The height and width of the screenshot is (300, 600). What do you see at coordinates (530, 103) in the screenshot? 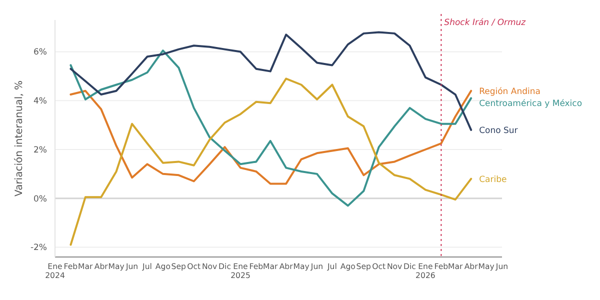
I see `series-label: Centroamérica y México` at bounding box center [530, 103].